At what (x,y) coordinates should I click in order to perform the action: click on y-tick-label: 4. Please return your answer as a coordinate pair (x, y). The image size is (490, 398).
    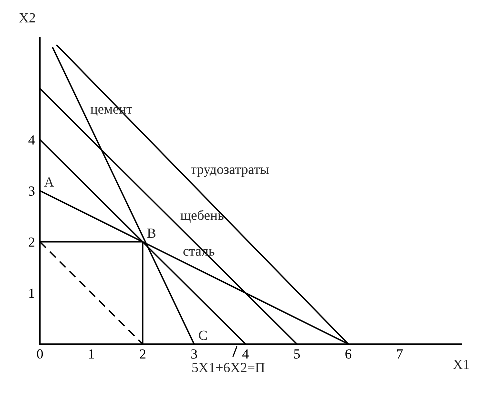
    Looking at the image, I should click on (32, 140).